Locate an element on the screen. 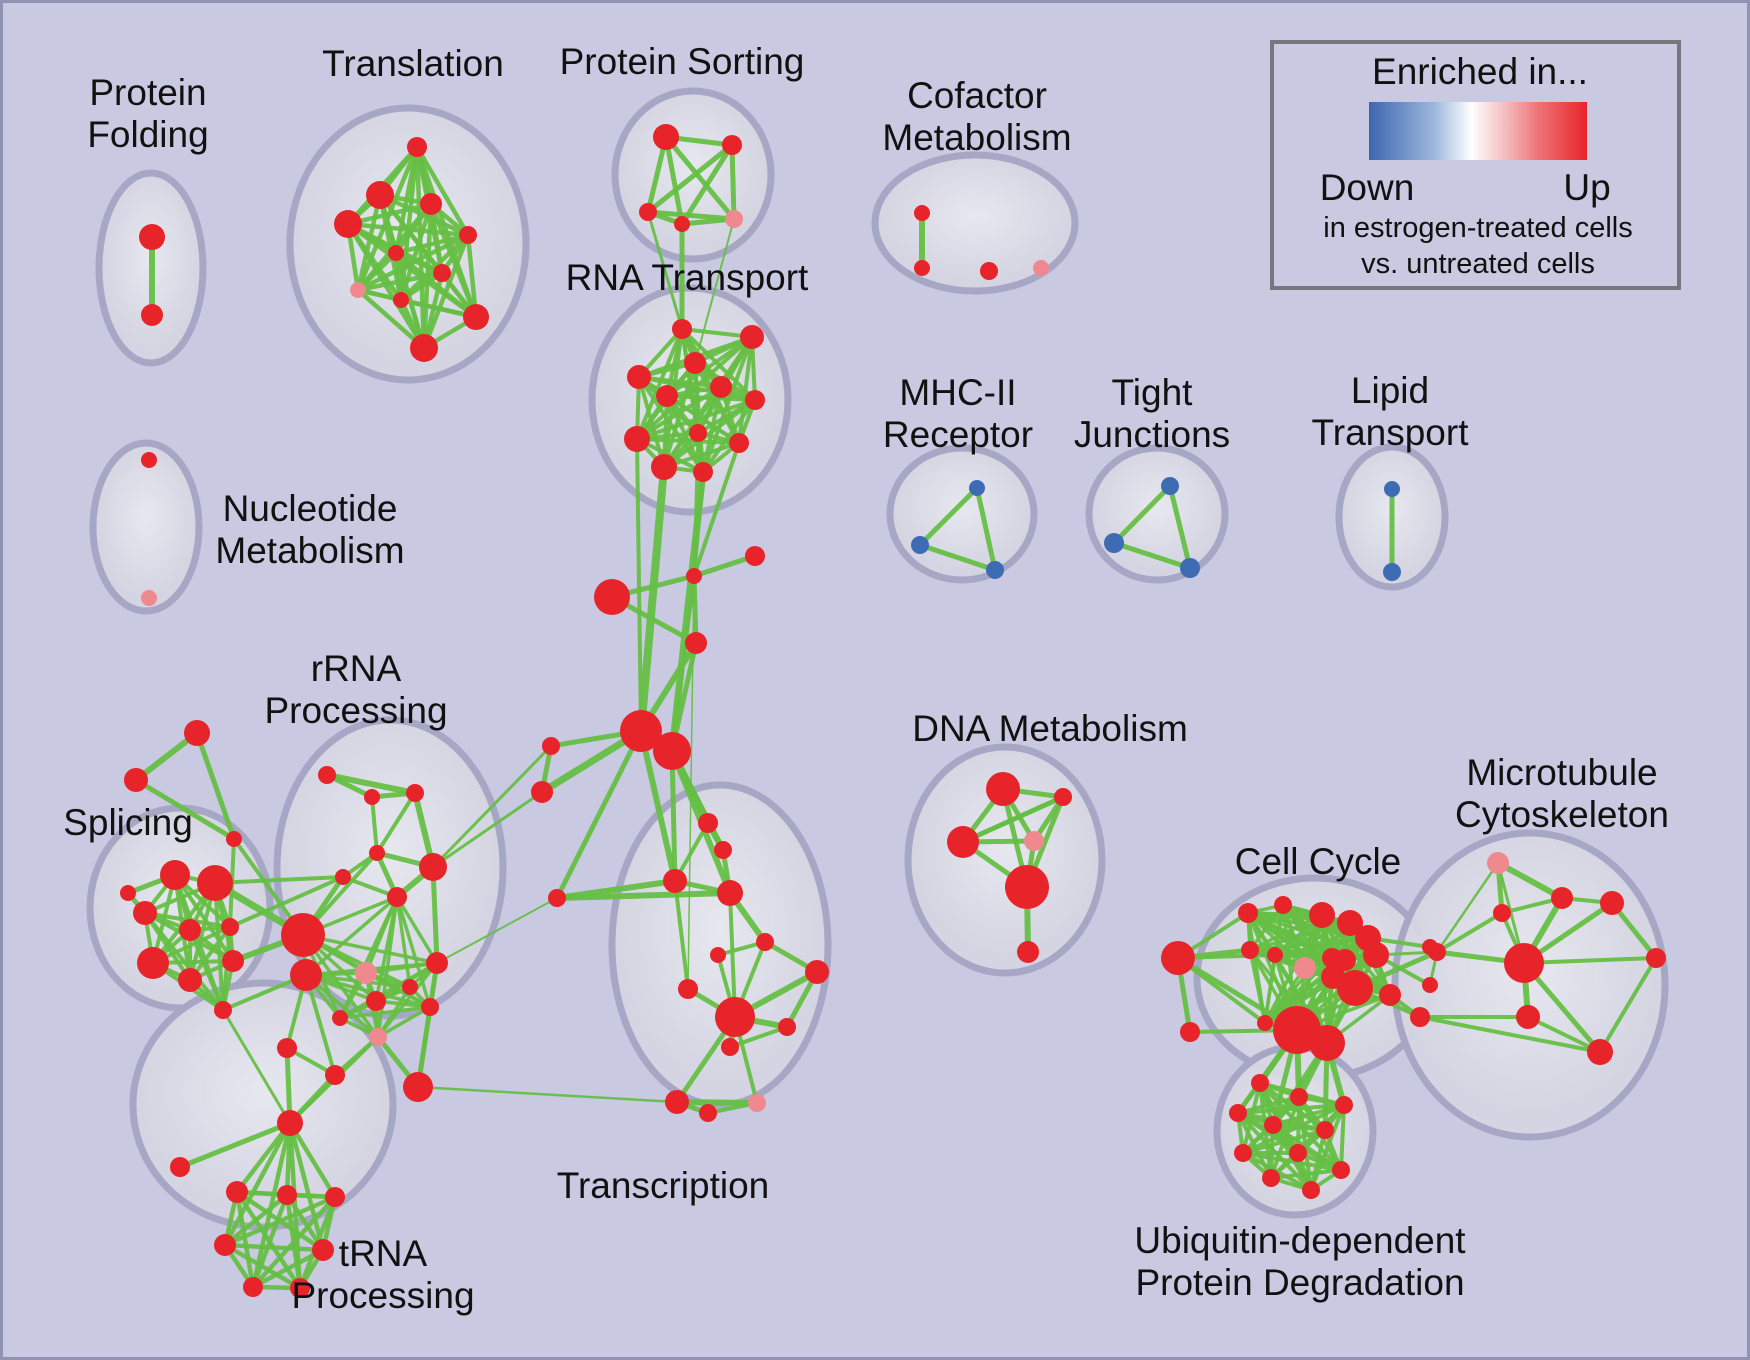 Image resolution: width=1750 pixels, height=1360 pixels. gene-set-node-tn6 is located at coordinates (253, 1287).